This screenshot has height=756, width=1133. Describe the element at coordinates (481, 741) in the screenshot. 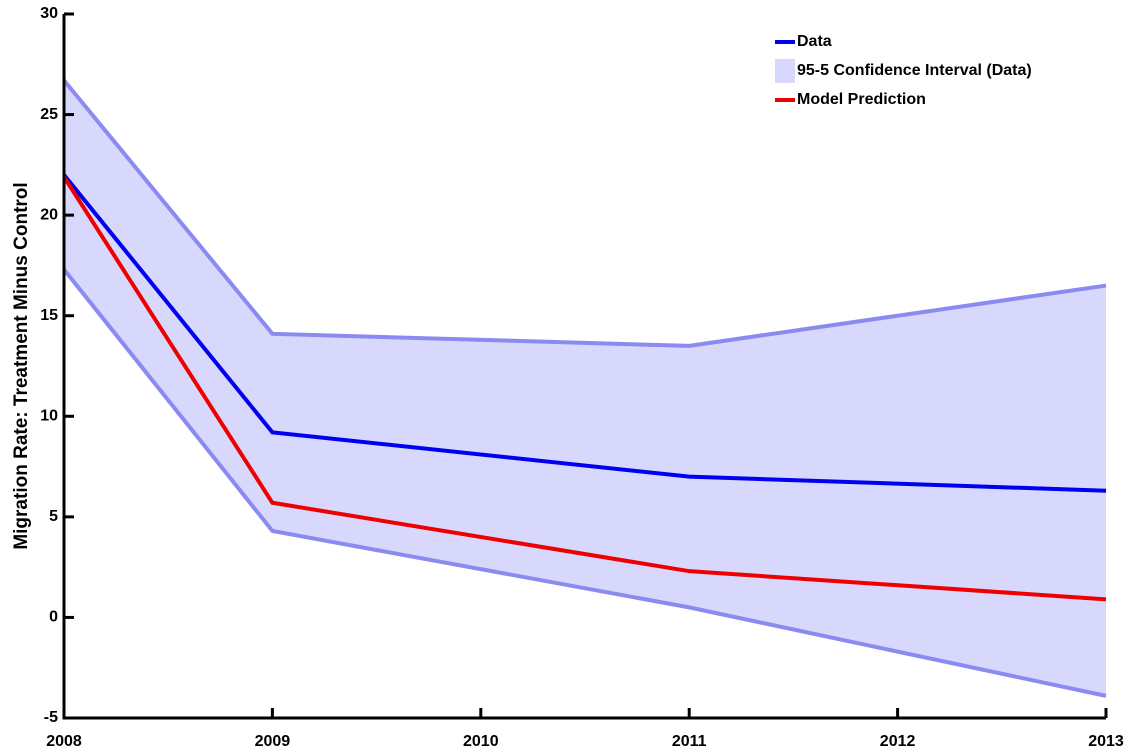

I see `x-tick-label: 2010` at that location.